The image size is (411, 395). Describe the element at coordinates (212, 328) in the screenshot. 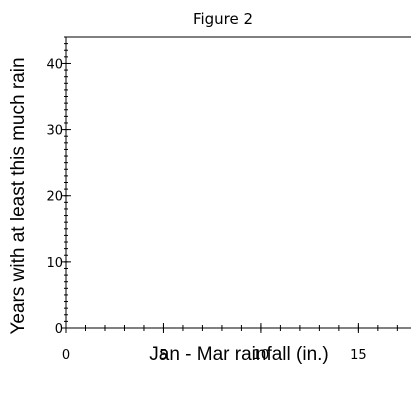

I see `x-major-ticks` at that location.